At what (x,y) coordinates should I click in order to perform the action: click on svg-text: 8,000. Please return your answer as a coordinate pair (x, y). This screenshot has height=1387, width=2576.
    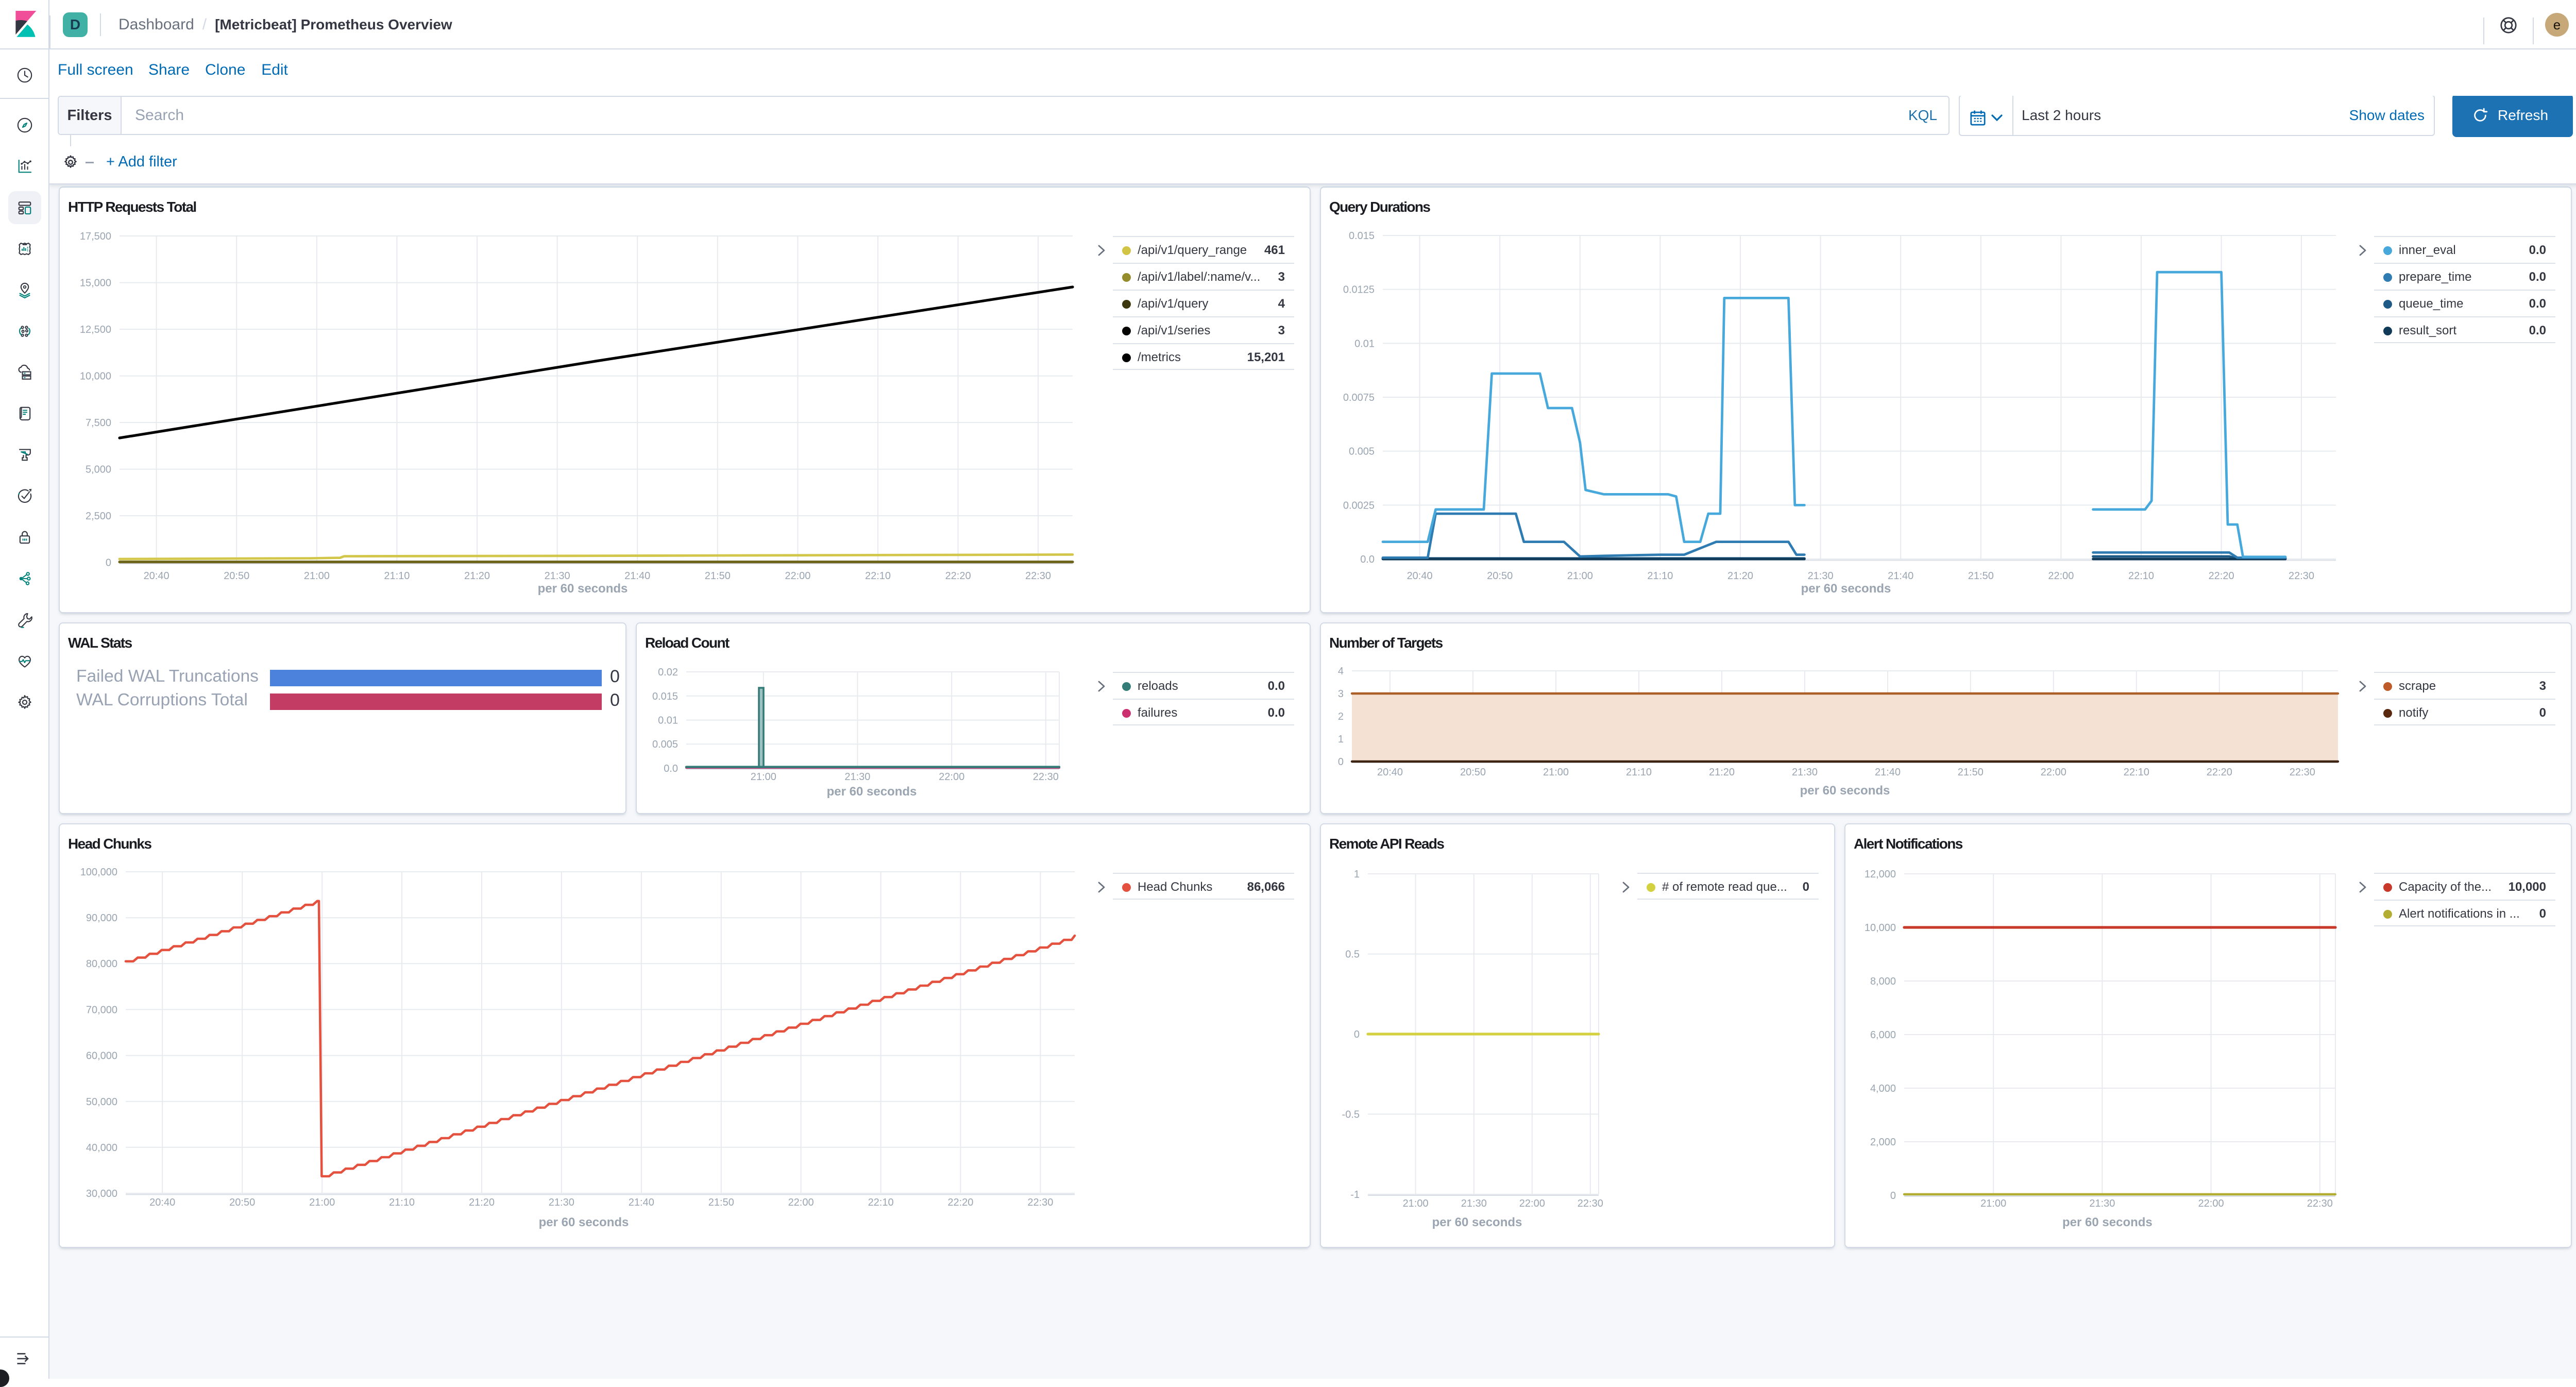
    Looking at the image, I should click on (1883, 981).